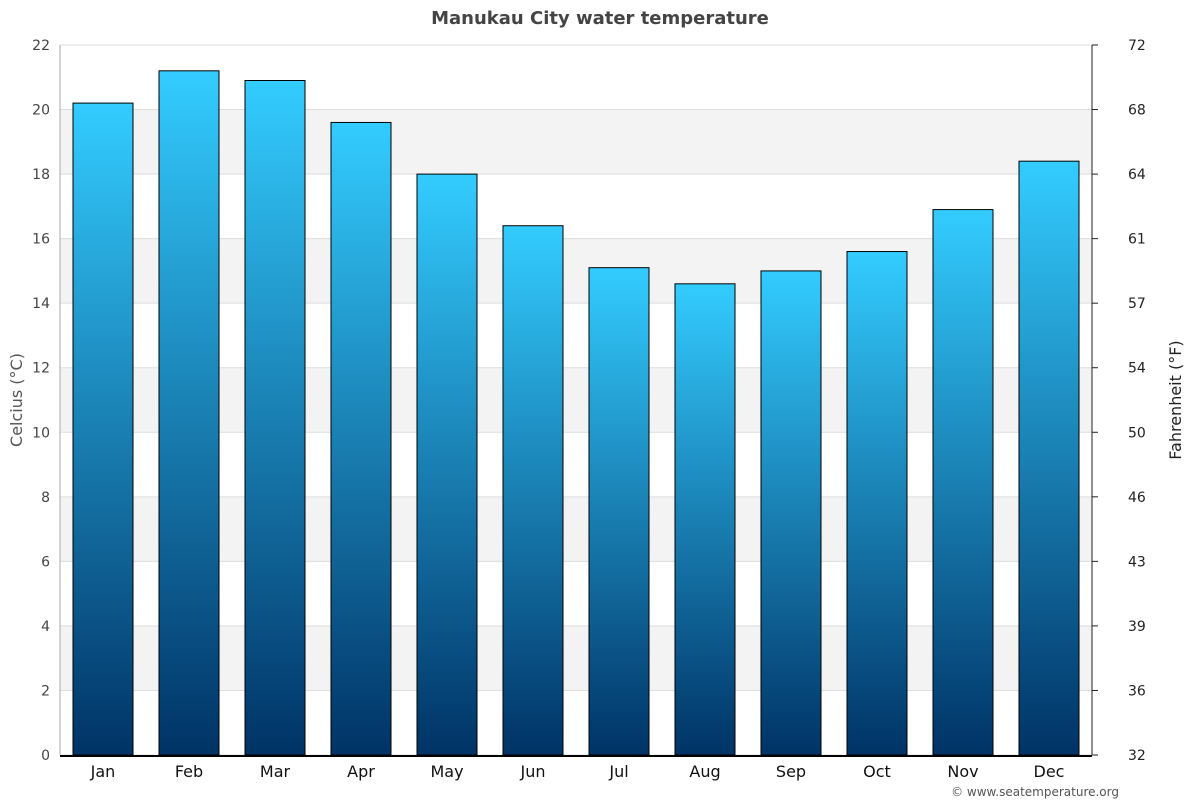  Describe the element at coordinates (705, 519) in the screenshot. I see `bar-aug` at that location.